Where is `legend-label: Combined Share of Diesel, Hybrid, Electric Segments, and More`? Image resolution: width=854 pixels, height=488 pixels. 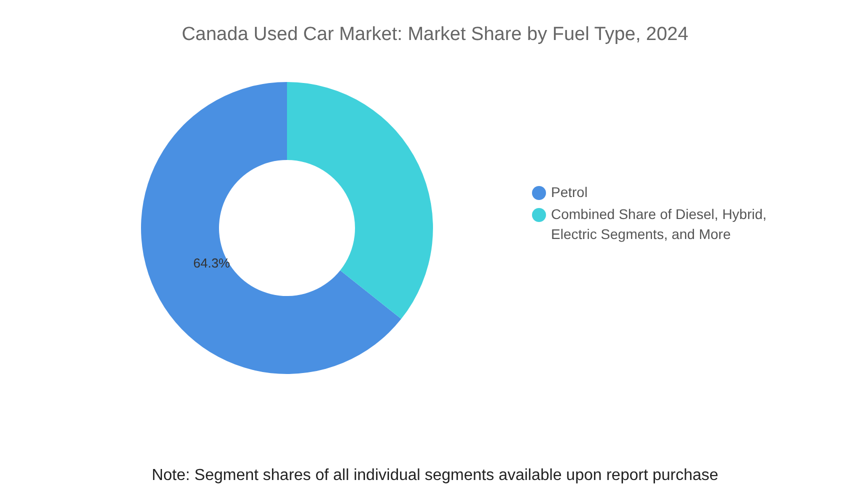 legend-label: Combined Share of Diesel, Hybrid, Electric Segments, and More is located at coordinates (659, 224).